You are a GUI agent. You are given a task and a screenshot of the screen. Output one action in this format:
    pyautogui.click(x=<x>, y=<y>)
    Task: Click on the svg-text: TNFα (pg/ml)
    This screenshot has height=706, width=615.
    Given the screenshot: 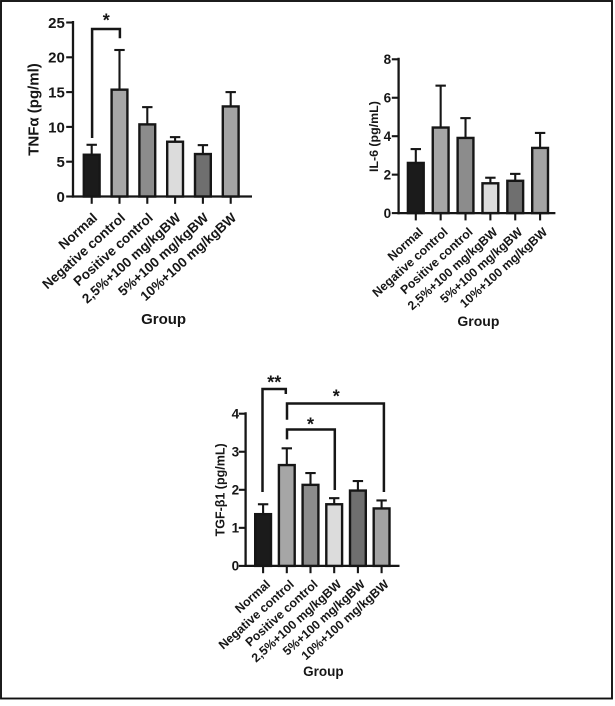 What is the action you would take?
    pyautogui.click(x=33, y=109)
    